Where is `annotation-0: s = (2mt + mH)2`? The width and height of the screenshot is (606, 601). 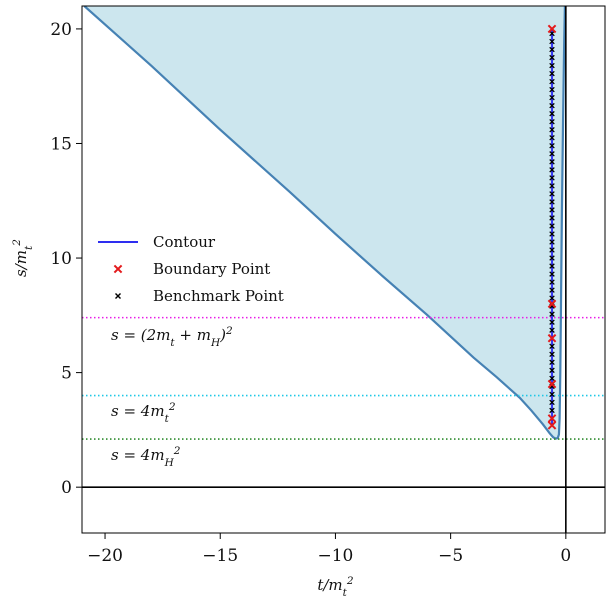
annotation-0: s = (2mt + mH)2 is located at coordinates (172, 337).